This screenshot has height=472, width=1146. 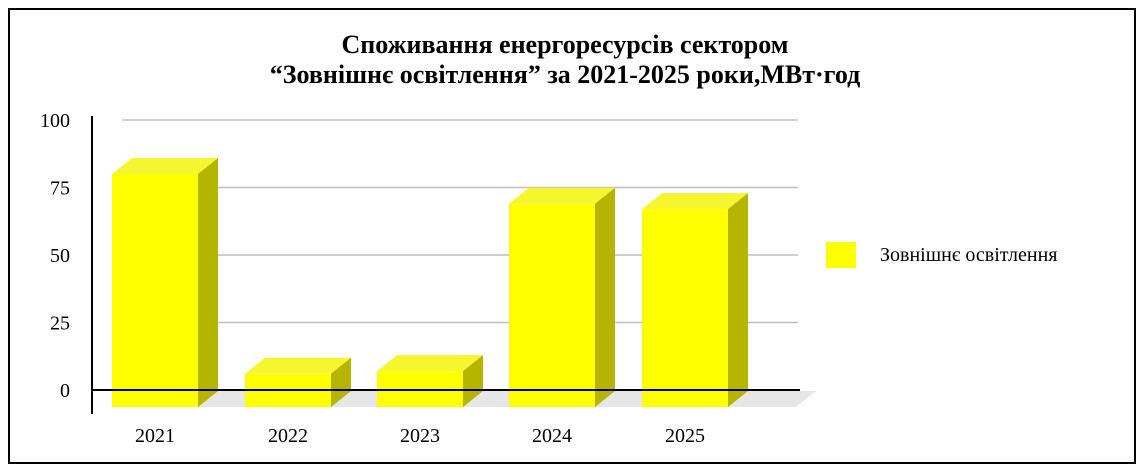 What do you see at coordinates (841, 255) in the screenshot?
I see `legend-swatch` at bounding box center [841, 255].